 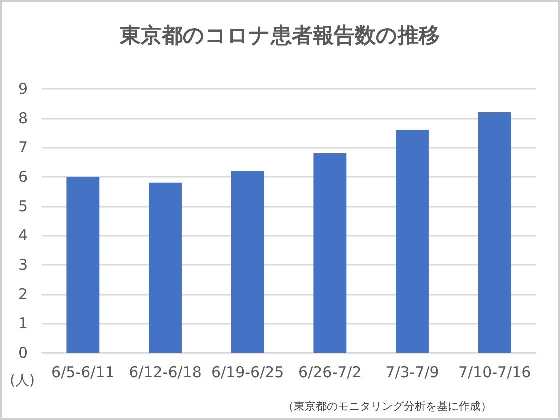 What do you see at coordinates (279, 36) in the screenshot?
I see `chart-title: 東京都のコロナ患者報告数の推移` at bounding box center [279, 36].